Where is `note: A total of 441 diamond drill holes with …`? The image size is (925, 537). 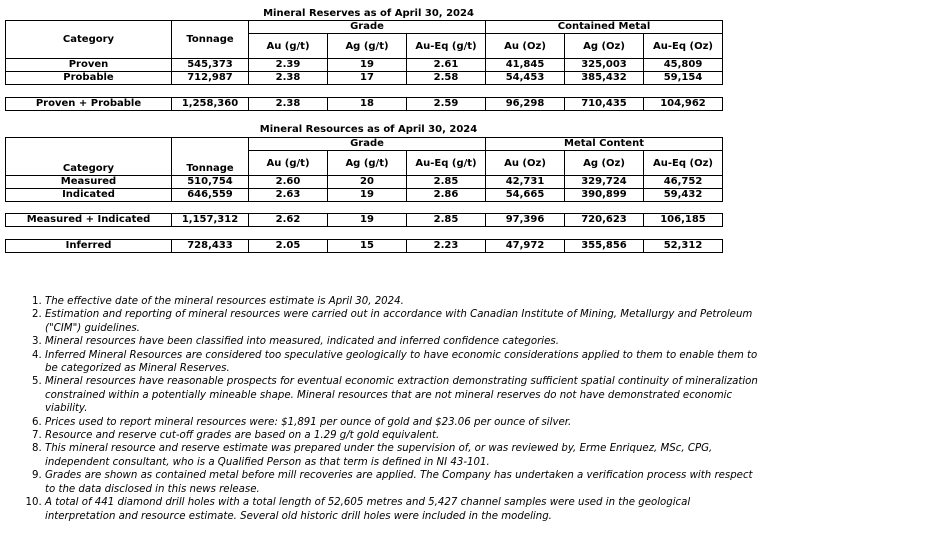
note: A total of 441 diamond drill holes with … is located at coordinates (402, 509).